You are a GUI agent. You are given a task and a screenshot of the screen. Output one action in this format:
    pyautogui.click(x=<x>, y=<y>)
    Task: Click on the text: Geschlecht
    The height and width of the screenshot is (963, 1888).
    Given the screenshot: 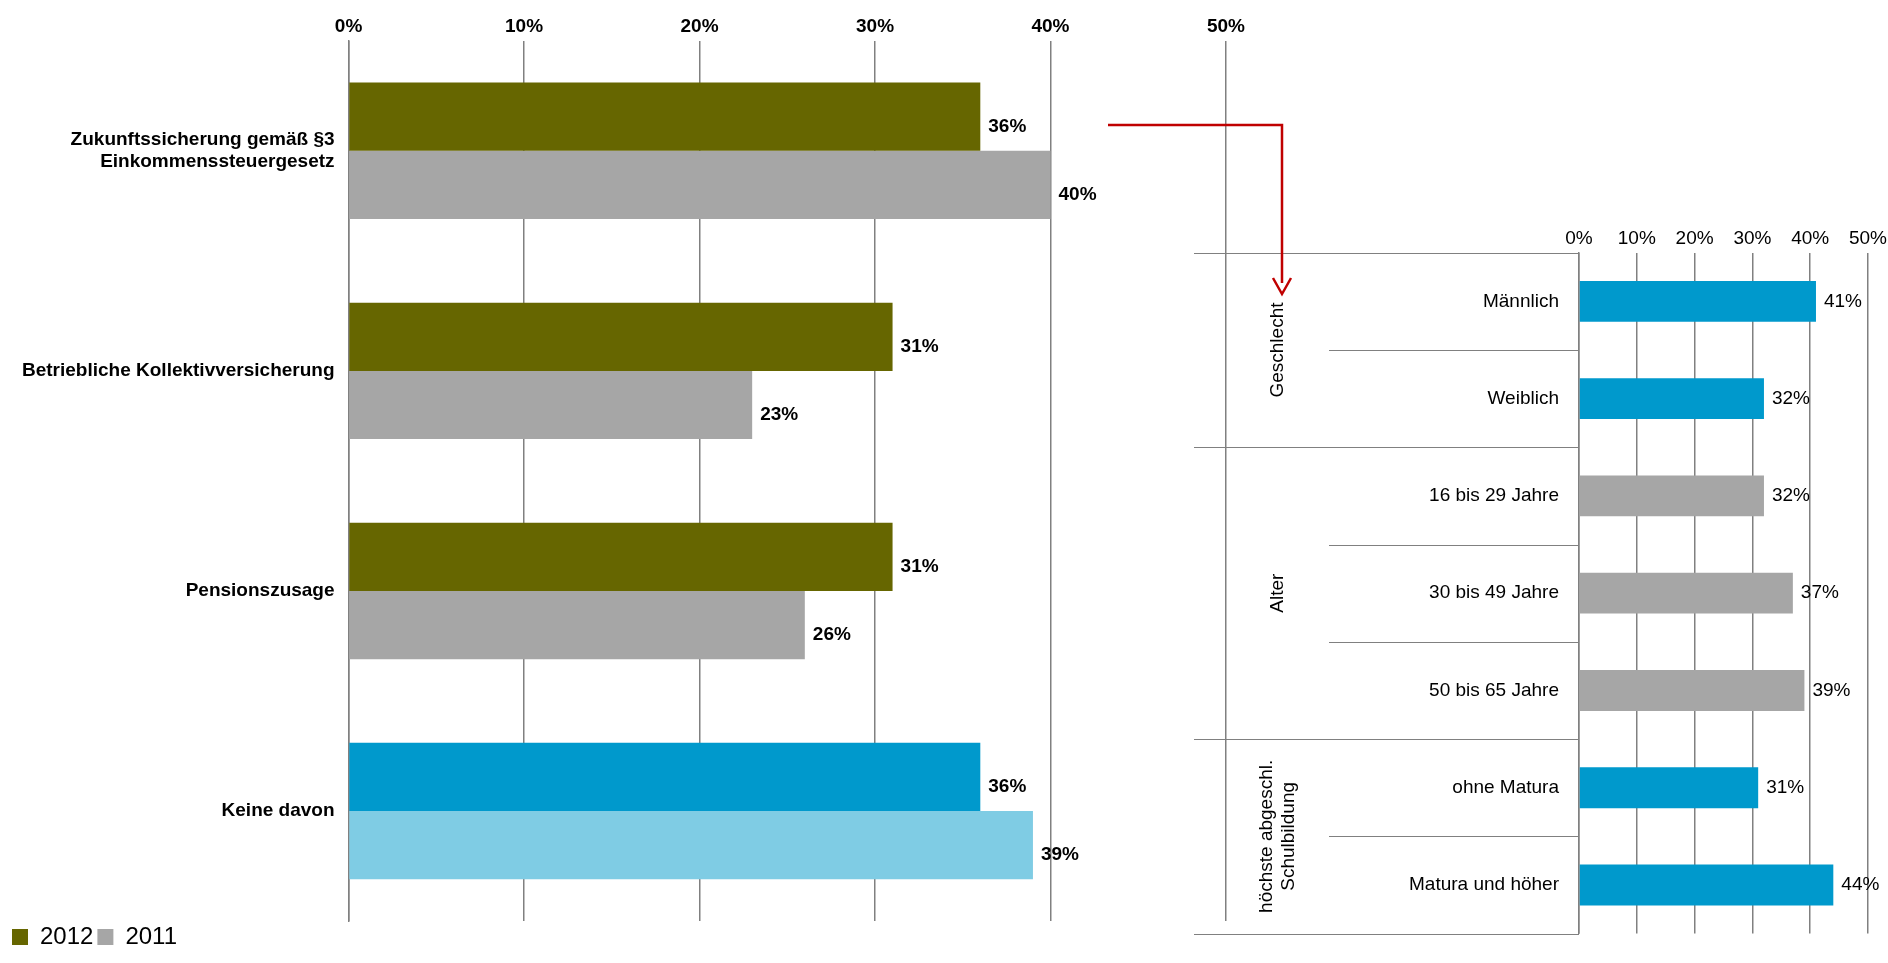 What is the action you would take?
    pyautogui.click(x=1277, y=349)
    